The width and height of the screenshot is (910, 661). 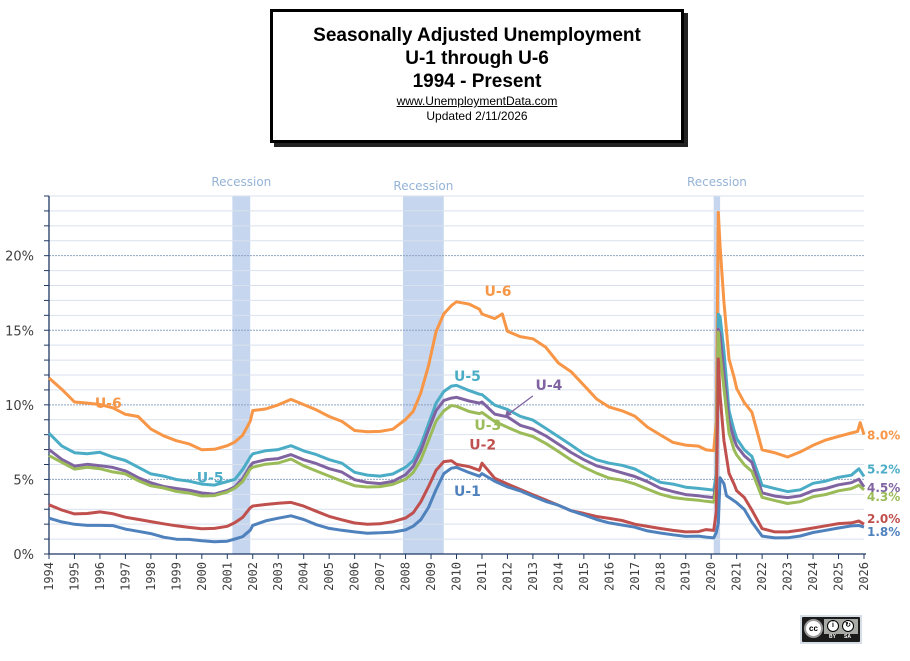 I want to click on cc-by-sa-icon: cc i ↻ BY SA, so click(x=831, y=629).